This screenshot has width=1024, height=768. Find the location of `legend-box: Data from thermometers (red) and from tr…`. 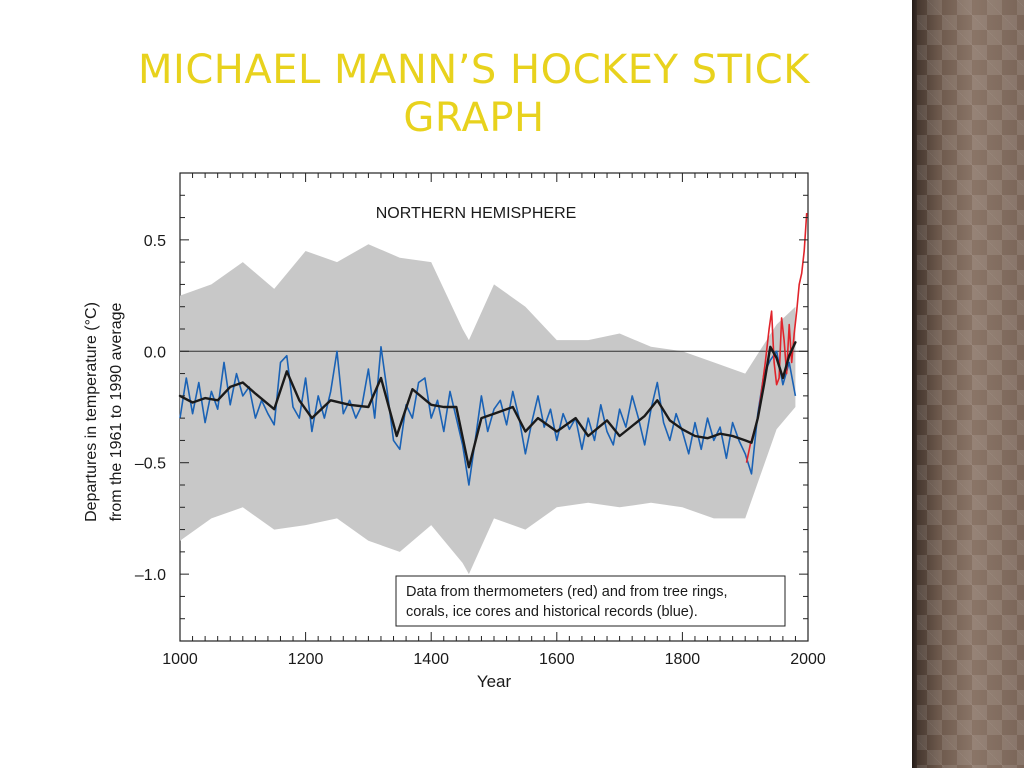

legend-box: Data from thermometers (red) and from tr… is located at coordinates (590, 601).